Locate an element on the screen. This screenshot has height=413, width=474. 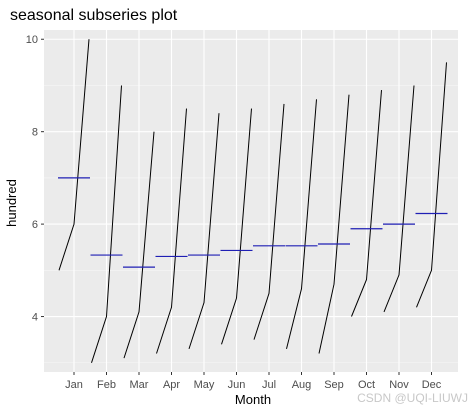
subseries-line-mar is located at coordinates (139, 245).